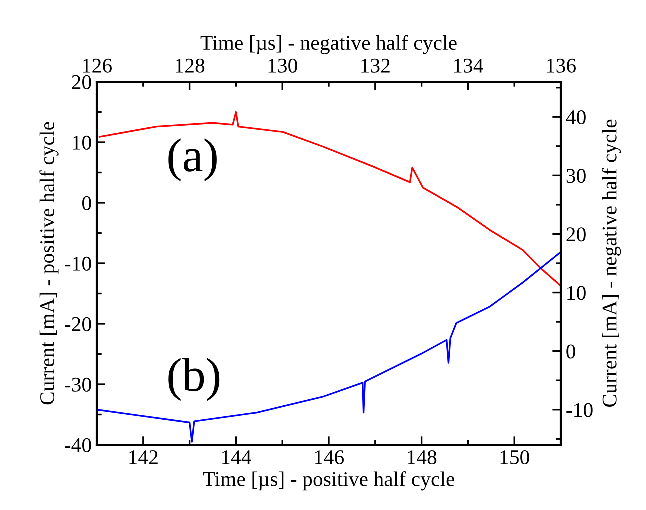 Image resolution: width=646 pixels, height=510 pixels. Describe the element at coordinates (82, 82) in the screenshot. I see `y-tick-label: 20` at that location.